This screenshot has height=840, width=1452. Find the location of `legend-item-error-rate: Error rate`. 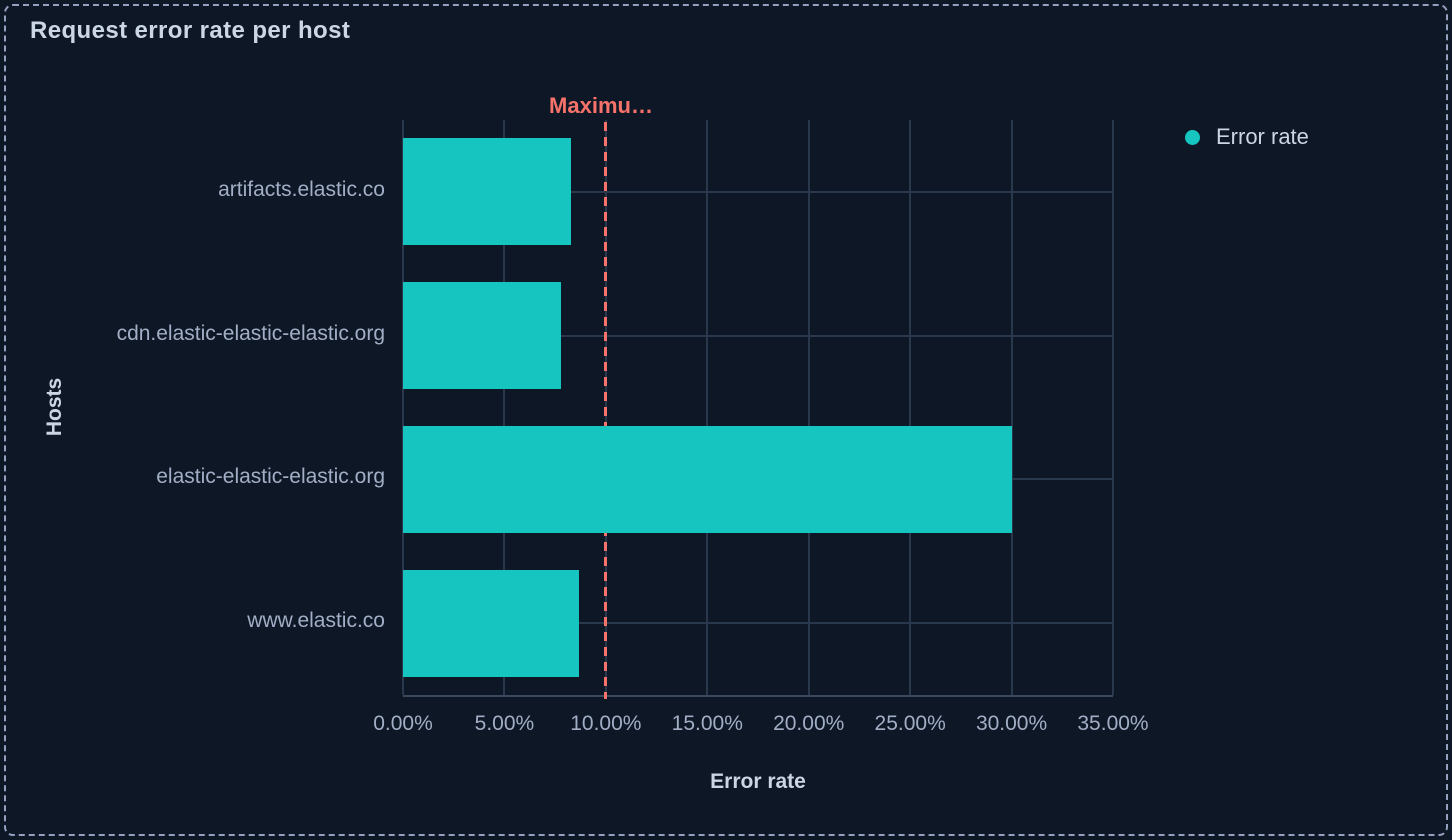

legend-item-error-rate: Error rate is located at coordinates (1247, 137).